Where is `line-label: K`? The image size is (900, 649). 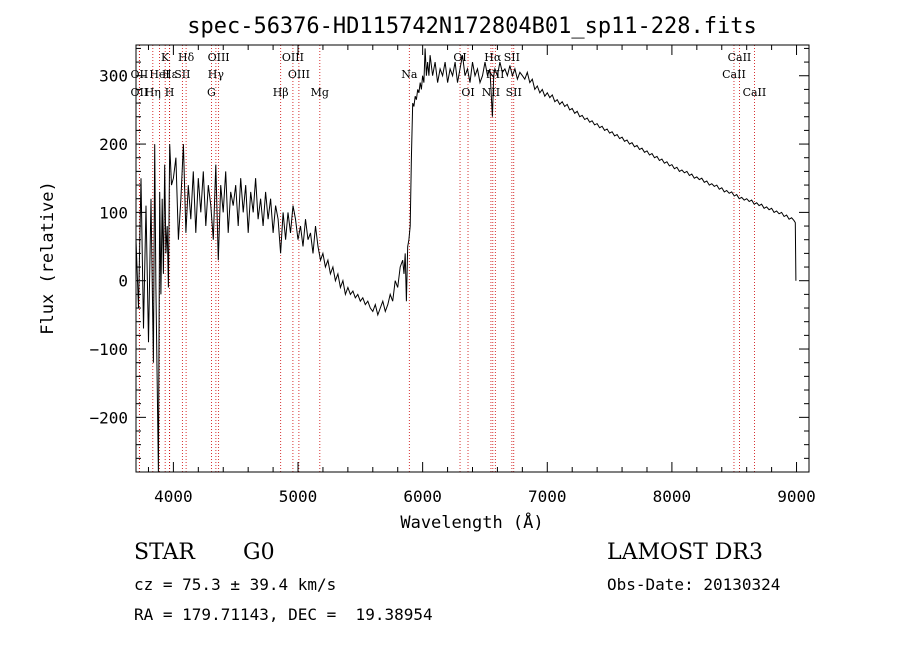
line-label: K is located at coordinates (165, 57).